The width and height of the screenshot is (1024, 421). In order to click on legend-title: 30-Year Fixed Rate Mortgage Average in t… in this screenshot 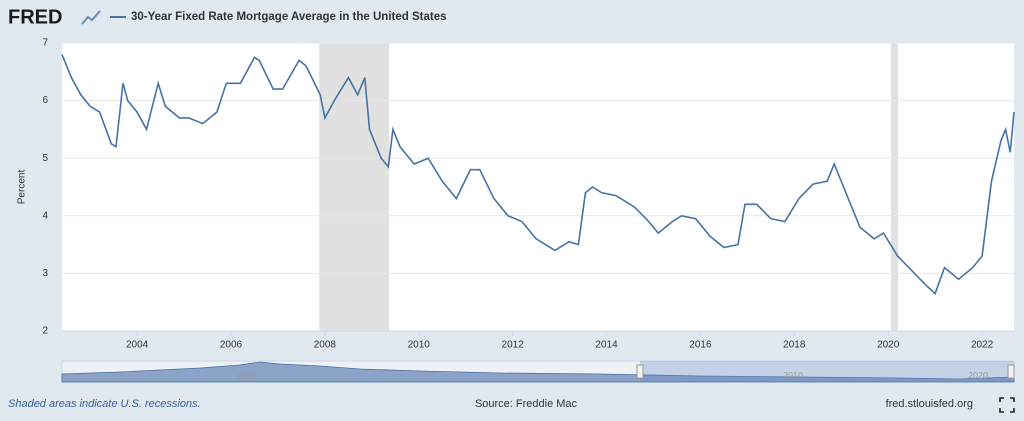, I will do `click(289, 17)`.